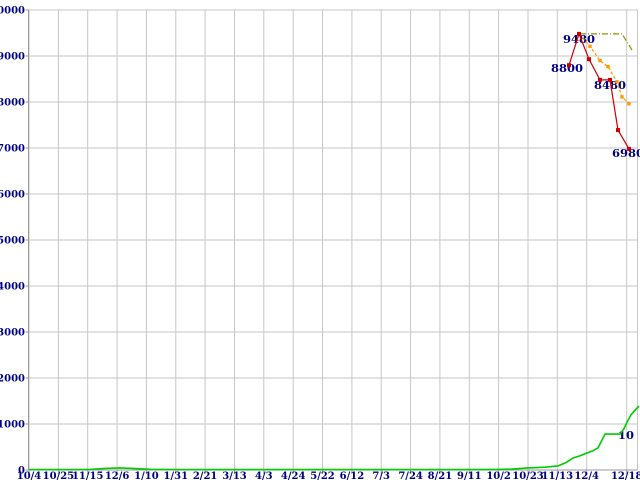  I want to click on x-axis-label: 4/24, so click(293, 475).